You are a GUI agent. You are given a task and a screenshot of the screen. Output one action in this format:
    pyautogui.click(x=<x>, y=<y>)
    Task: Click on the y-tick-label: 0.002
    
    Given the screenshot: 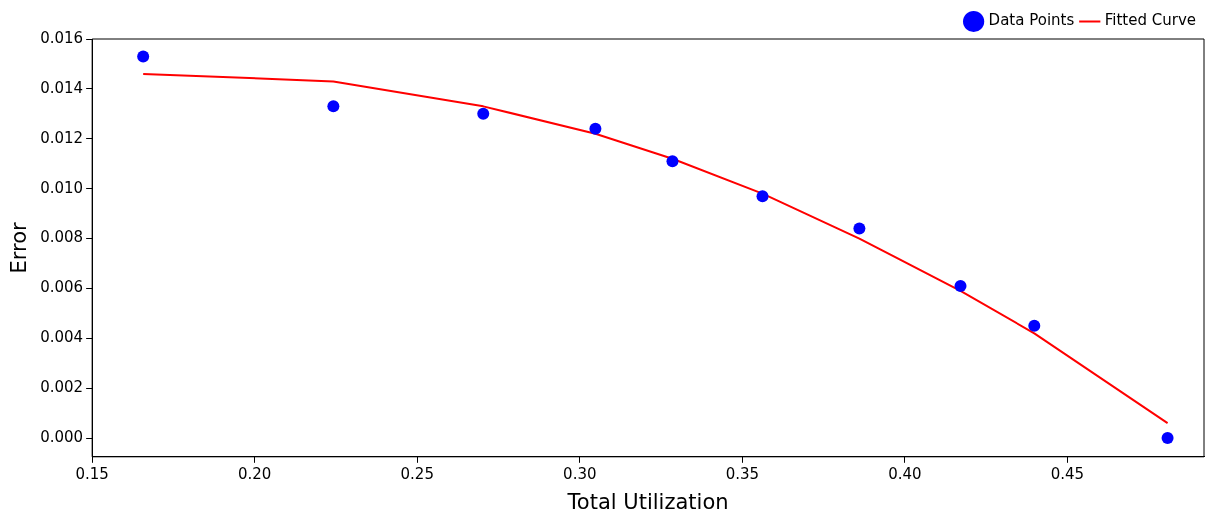 What is the action you would take?
    pyautogui.click(x=62, y=387)
    